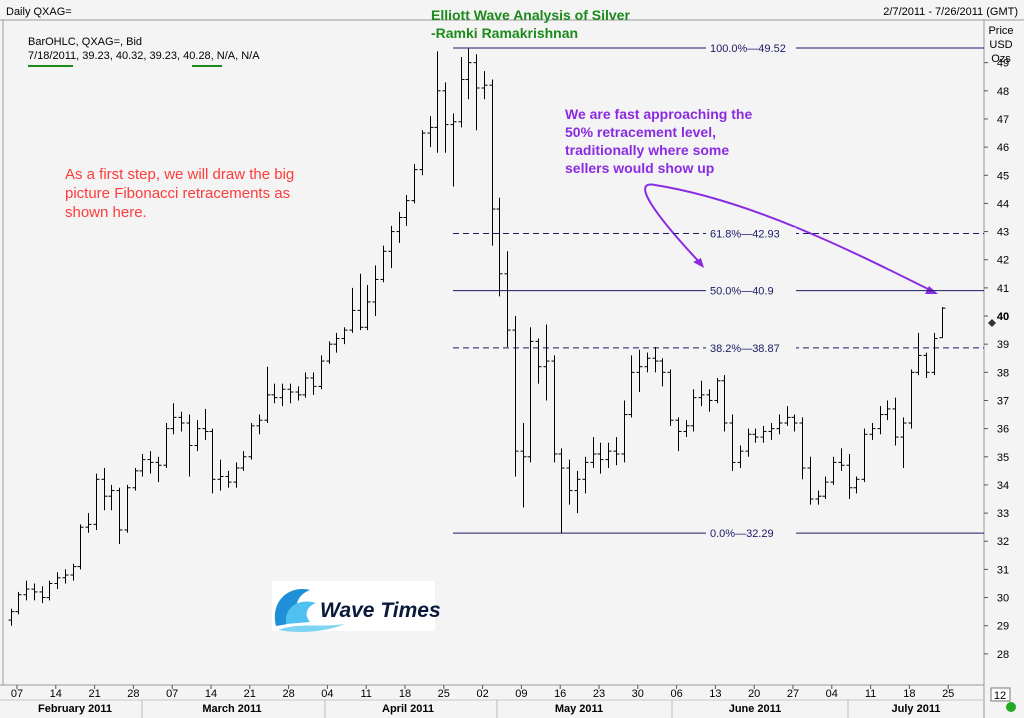 The width and height of the screenshot is (1024, 718). Describe the element at coordinates (231, 709) in the screenshot. I see `month-label: March 2011` at that location.